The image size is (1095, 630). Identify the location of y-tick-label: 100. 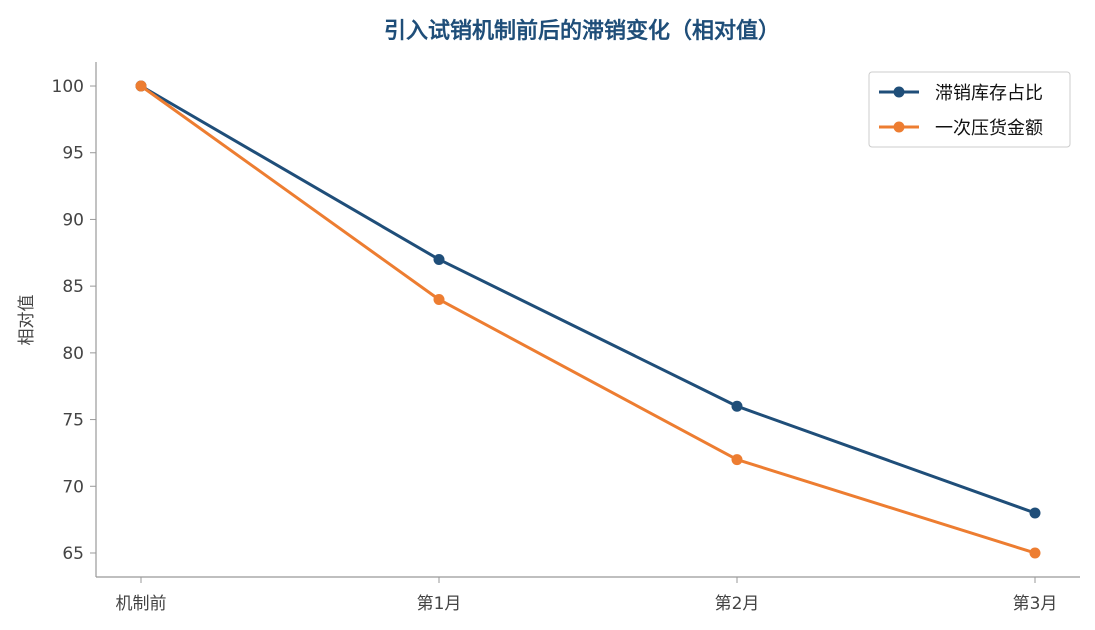
(68, 87).